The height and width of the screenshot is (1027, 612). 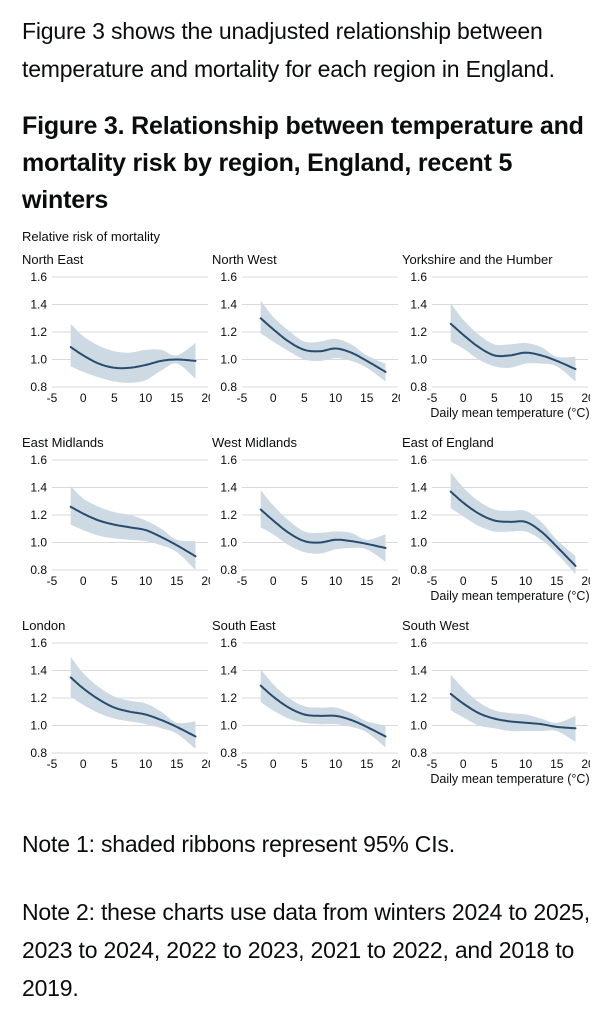 What do you see at coordinates (435, 625) in the screenshot?
I see `region-chart-title: South West` at bounding box center [435, 625].